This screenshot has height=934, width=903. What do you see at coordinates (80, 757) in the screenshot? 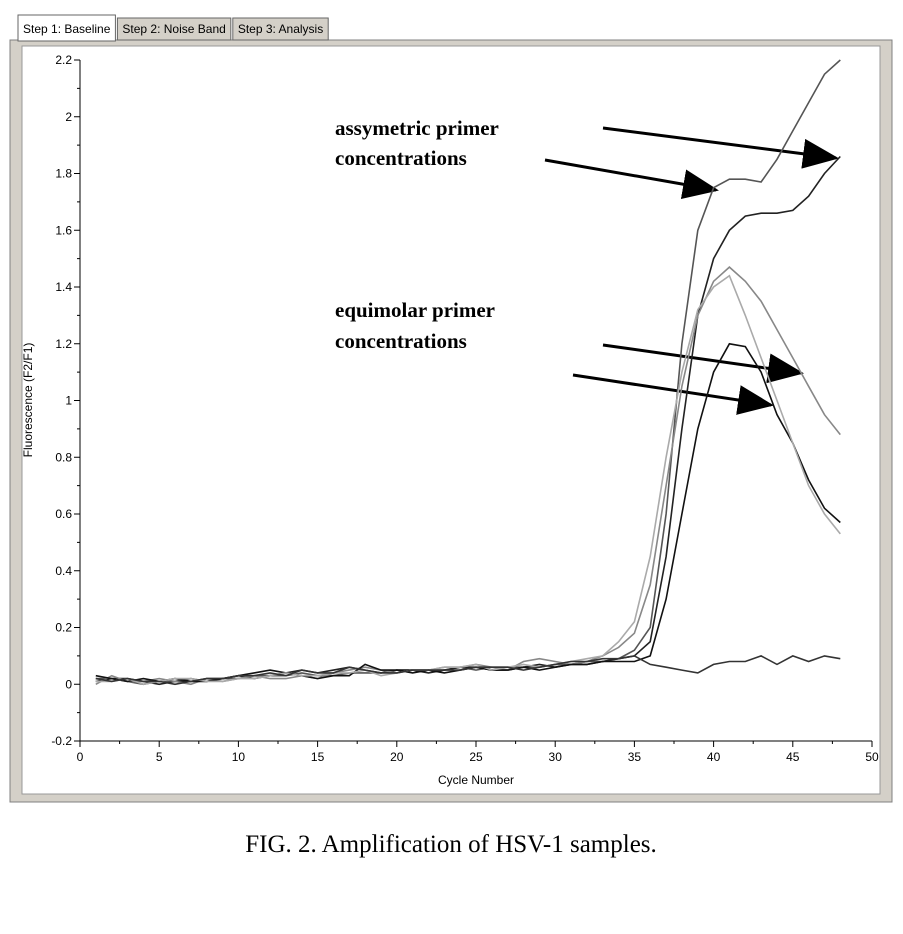
I see `x-tick-label: 0` at bounding box center [80, 757].